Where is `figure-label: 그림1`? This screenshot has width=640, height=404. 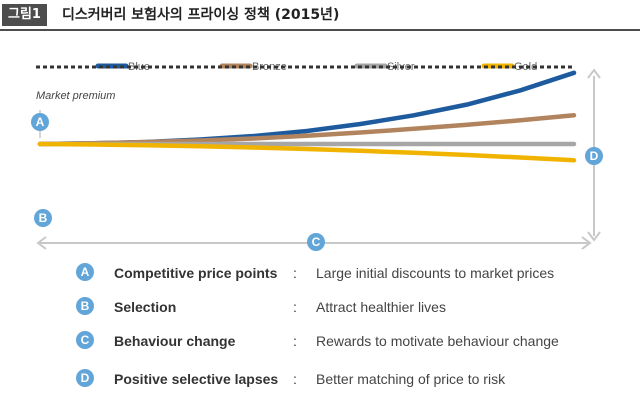 figure-label: 그림1 is located at coordinates (24, 15).